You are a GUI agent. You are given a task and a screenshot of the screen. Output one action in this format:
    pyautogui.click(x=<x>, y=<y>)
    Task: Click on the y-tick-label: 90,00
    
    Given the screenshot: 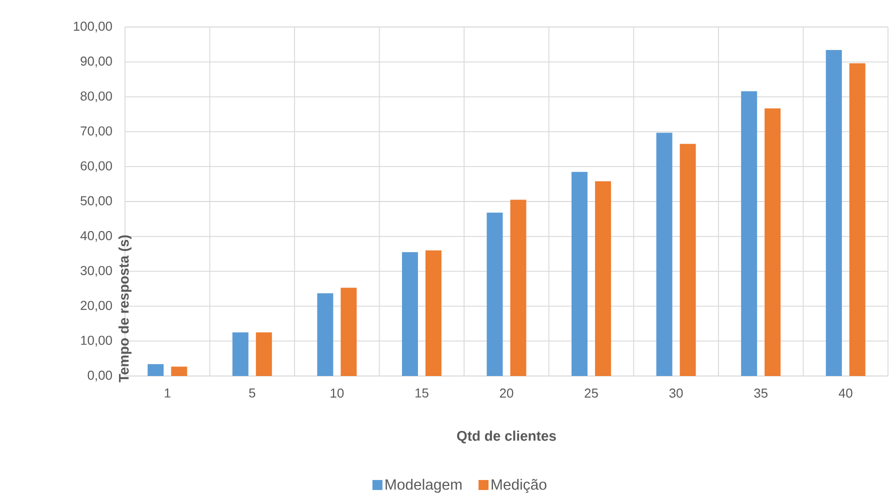 What is the action you would take?
    pyautogui.click(x=96, y=62)
    